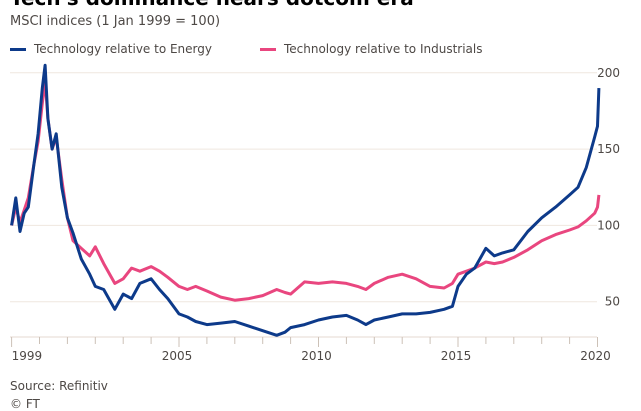  Describe the element at coordinates (608, 73) in the screenshot. I see `y-tick-label: 200` at that location.